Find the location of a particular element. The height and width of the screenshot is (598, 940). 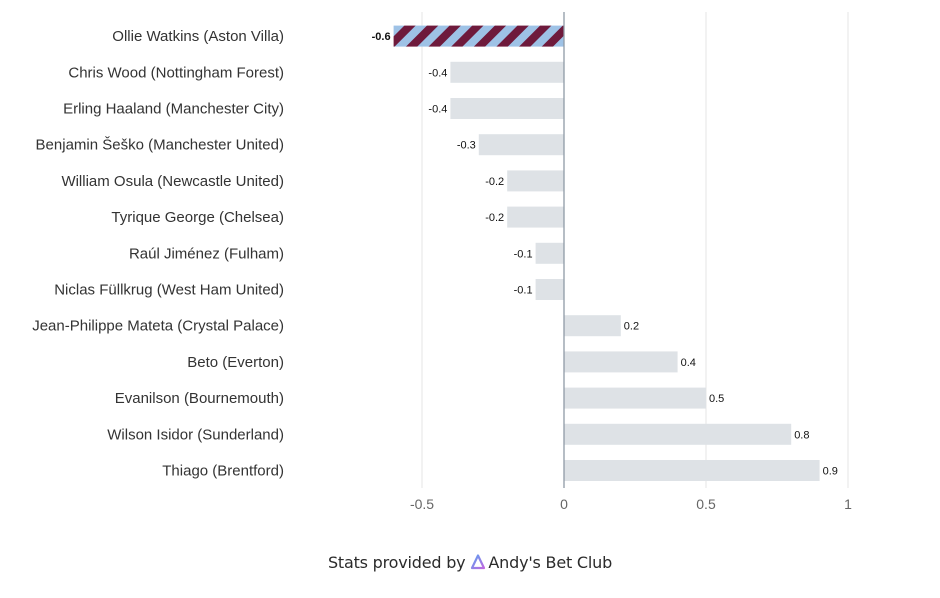

category-label: Benjamin Šeško (Manchester United) is located at coordinates (160, 145).